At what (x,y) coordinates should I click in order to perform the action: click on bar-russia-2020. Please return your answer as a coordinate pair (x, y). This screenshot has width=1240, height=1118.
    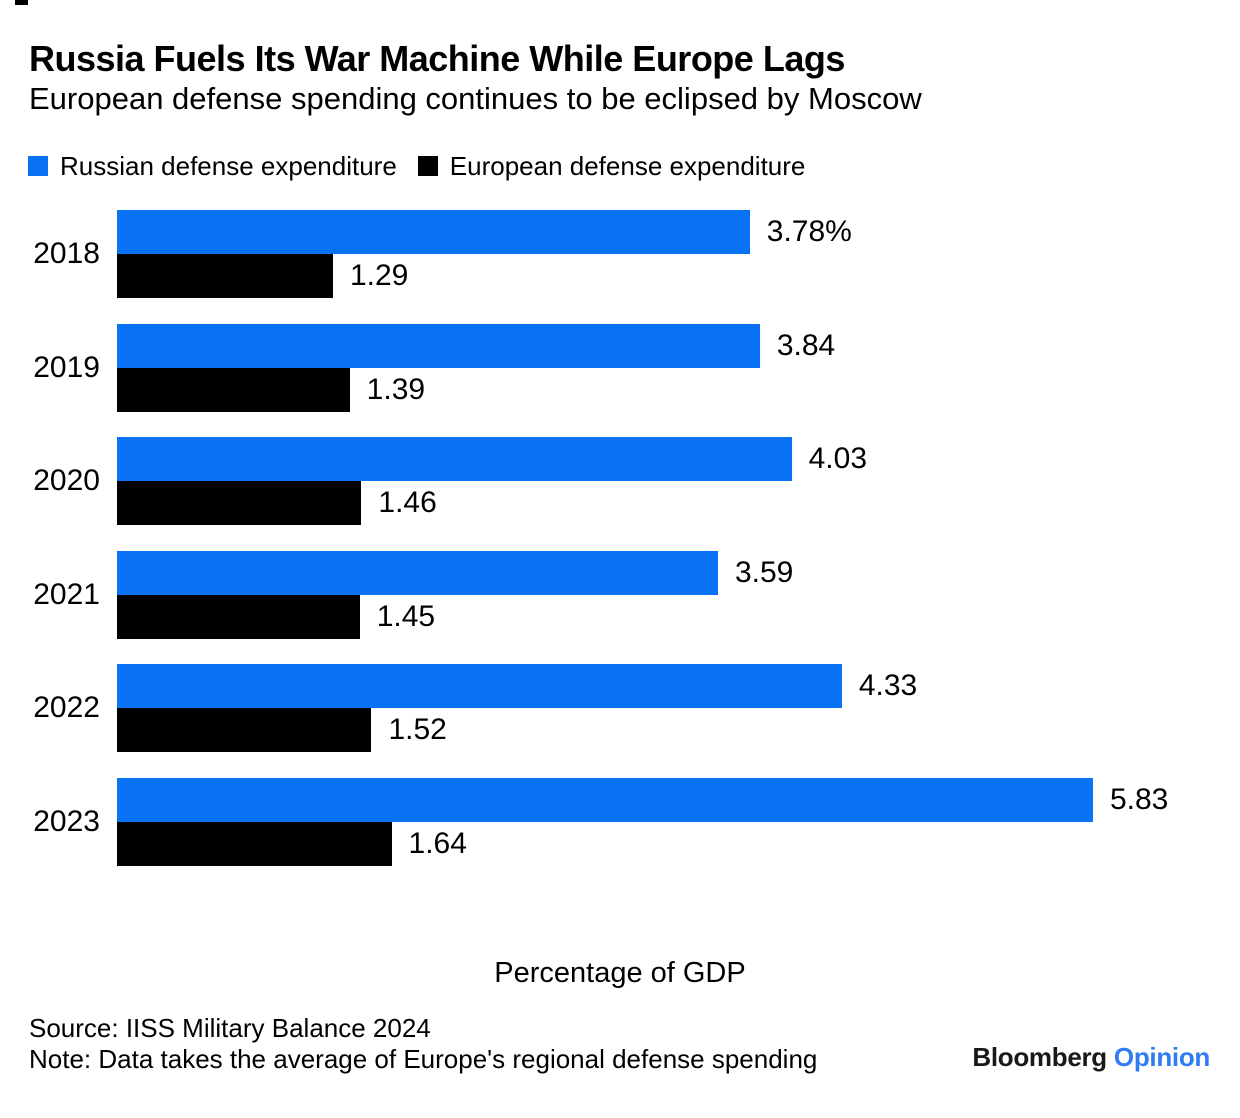
    Looking at the image, I should click on (454, 459).